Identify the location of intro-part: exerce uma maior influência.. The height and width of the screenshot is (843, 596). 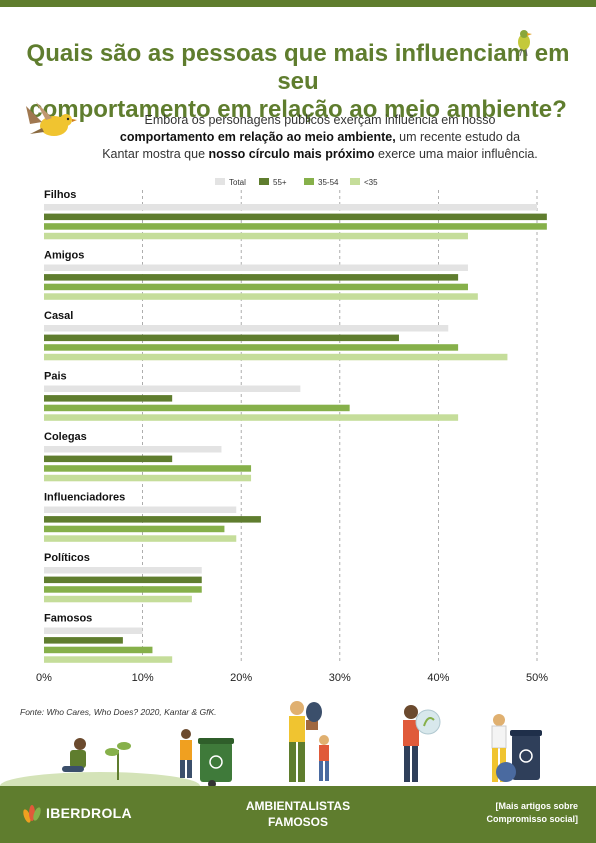
(456, 154).